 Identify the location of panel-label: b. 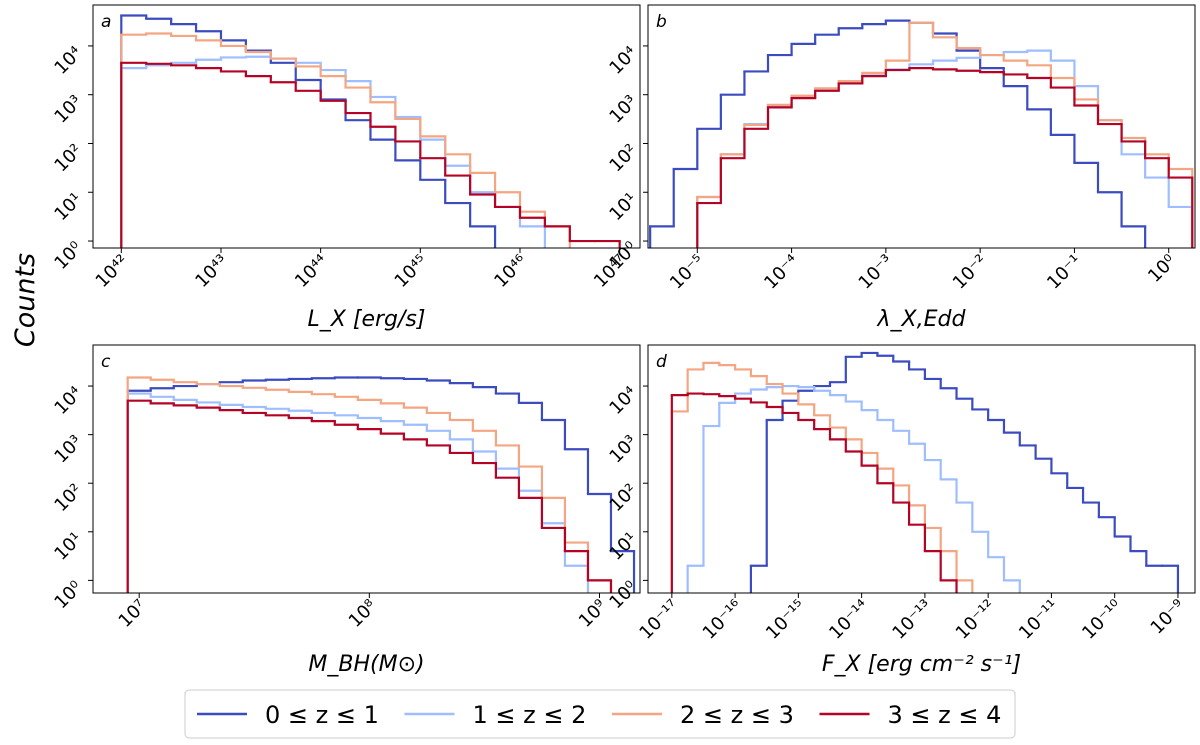
(661, 22).